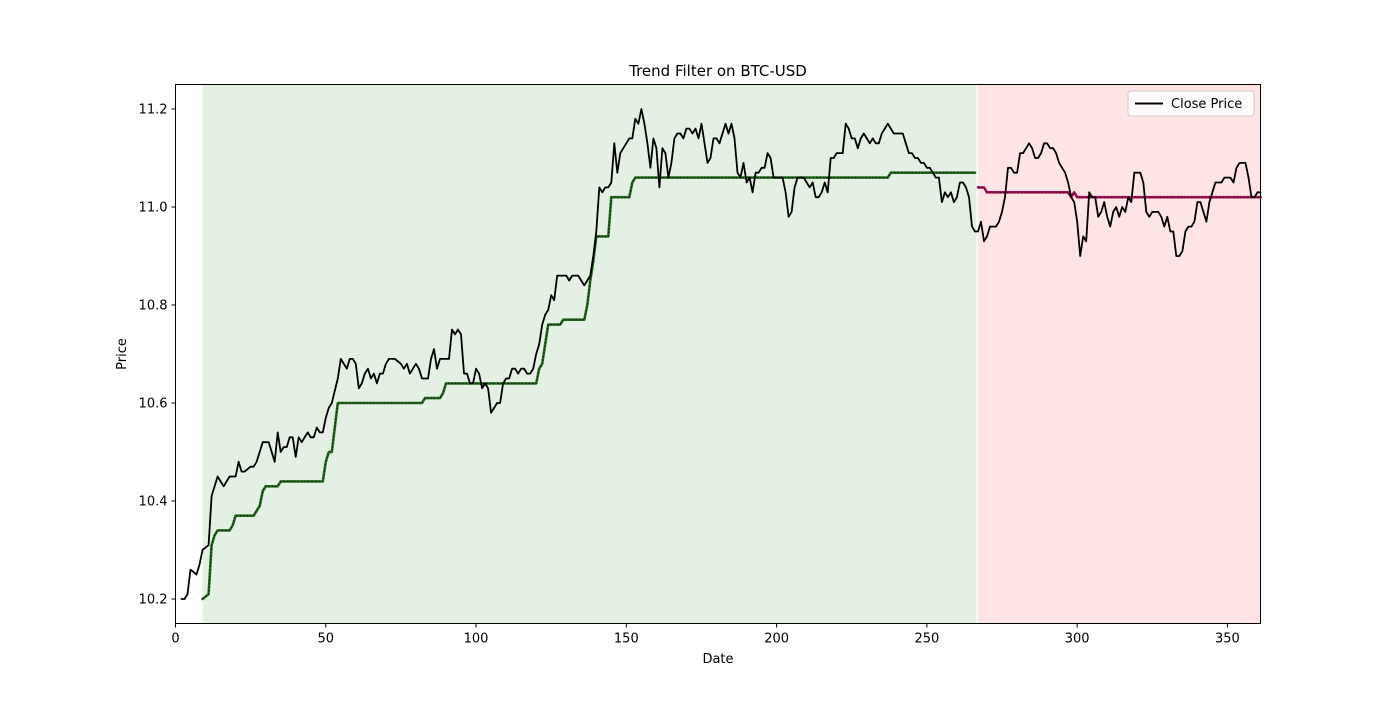  What do you see at coordinates (153, 502) in the screenshot?
I see `y-tick-label: 10.4` at bounding box center [153, 502].